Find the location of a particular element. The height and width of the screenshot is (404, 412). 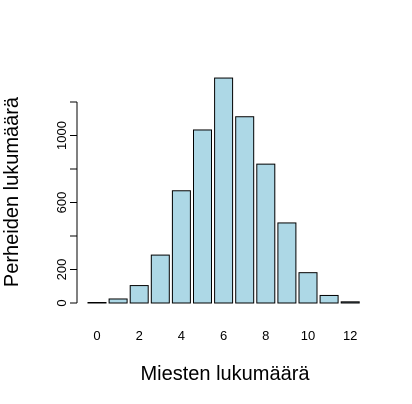

x-tick-label: 12 is located at coordinates (350, 335).